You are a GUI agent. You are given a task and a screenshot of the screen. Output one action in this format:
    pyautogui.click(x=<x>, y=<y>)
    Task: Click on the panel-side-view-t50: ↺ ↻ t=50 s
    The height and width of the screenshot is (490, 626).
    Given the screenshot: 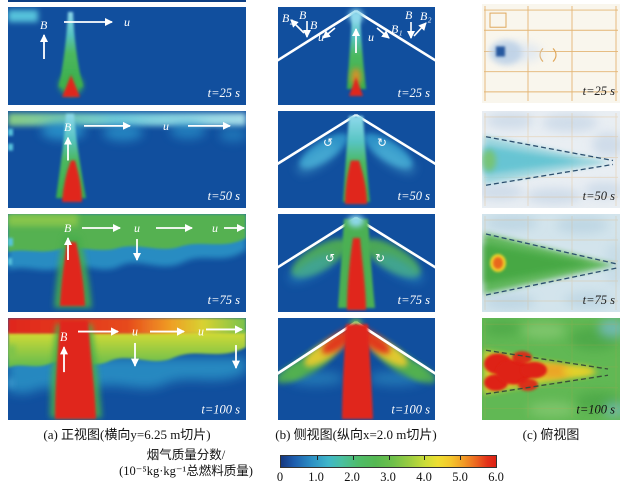 What is the action you would take?
    pyautogui.click(x=356, y=159)
    